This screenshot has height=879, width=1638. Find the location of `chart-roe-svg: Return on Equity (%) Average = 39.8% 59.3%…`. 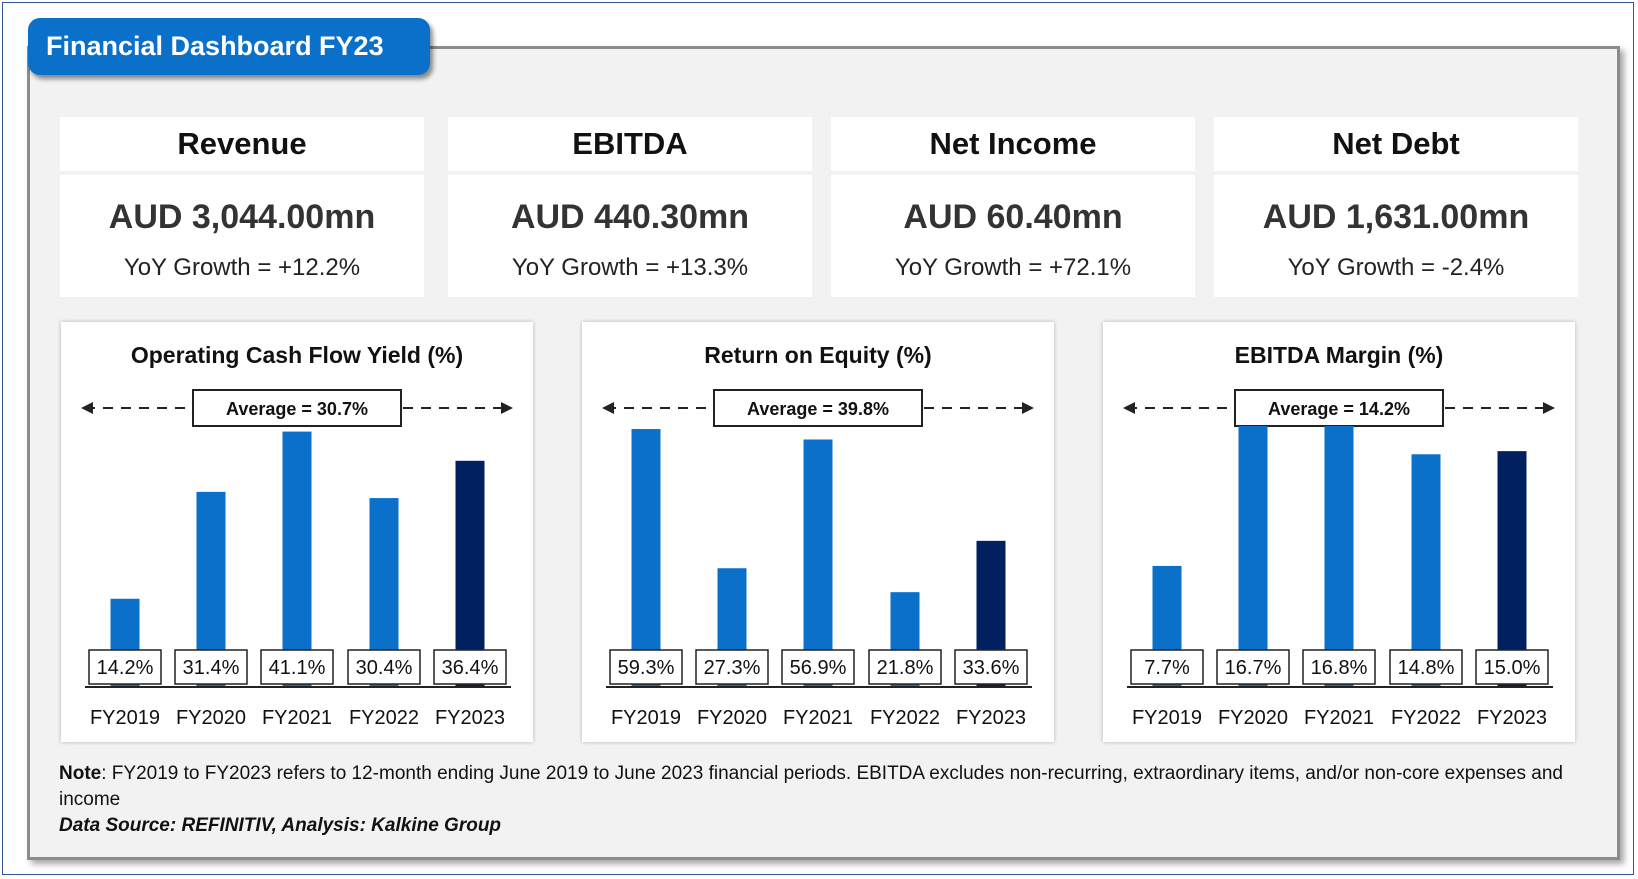

chart-roe-svg: Return on Equity (%) Average = 39.8% 59.3%… is located at coordinates (818, 535).